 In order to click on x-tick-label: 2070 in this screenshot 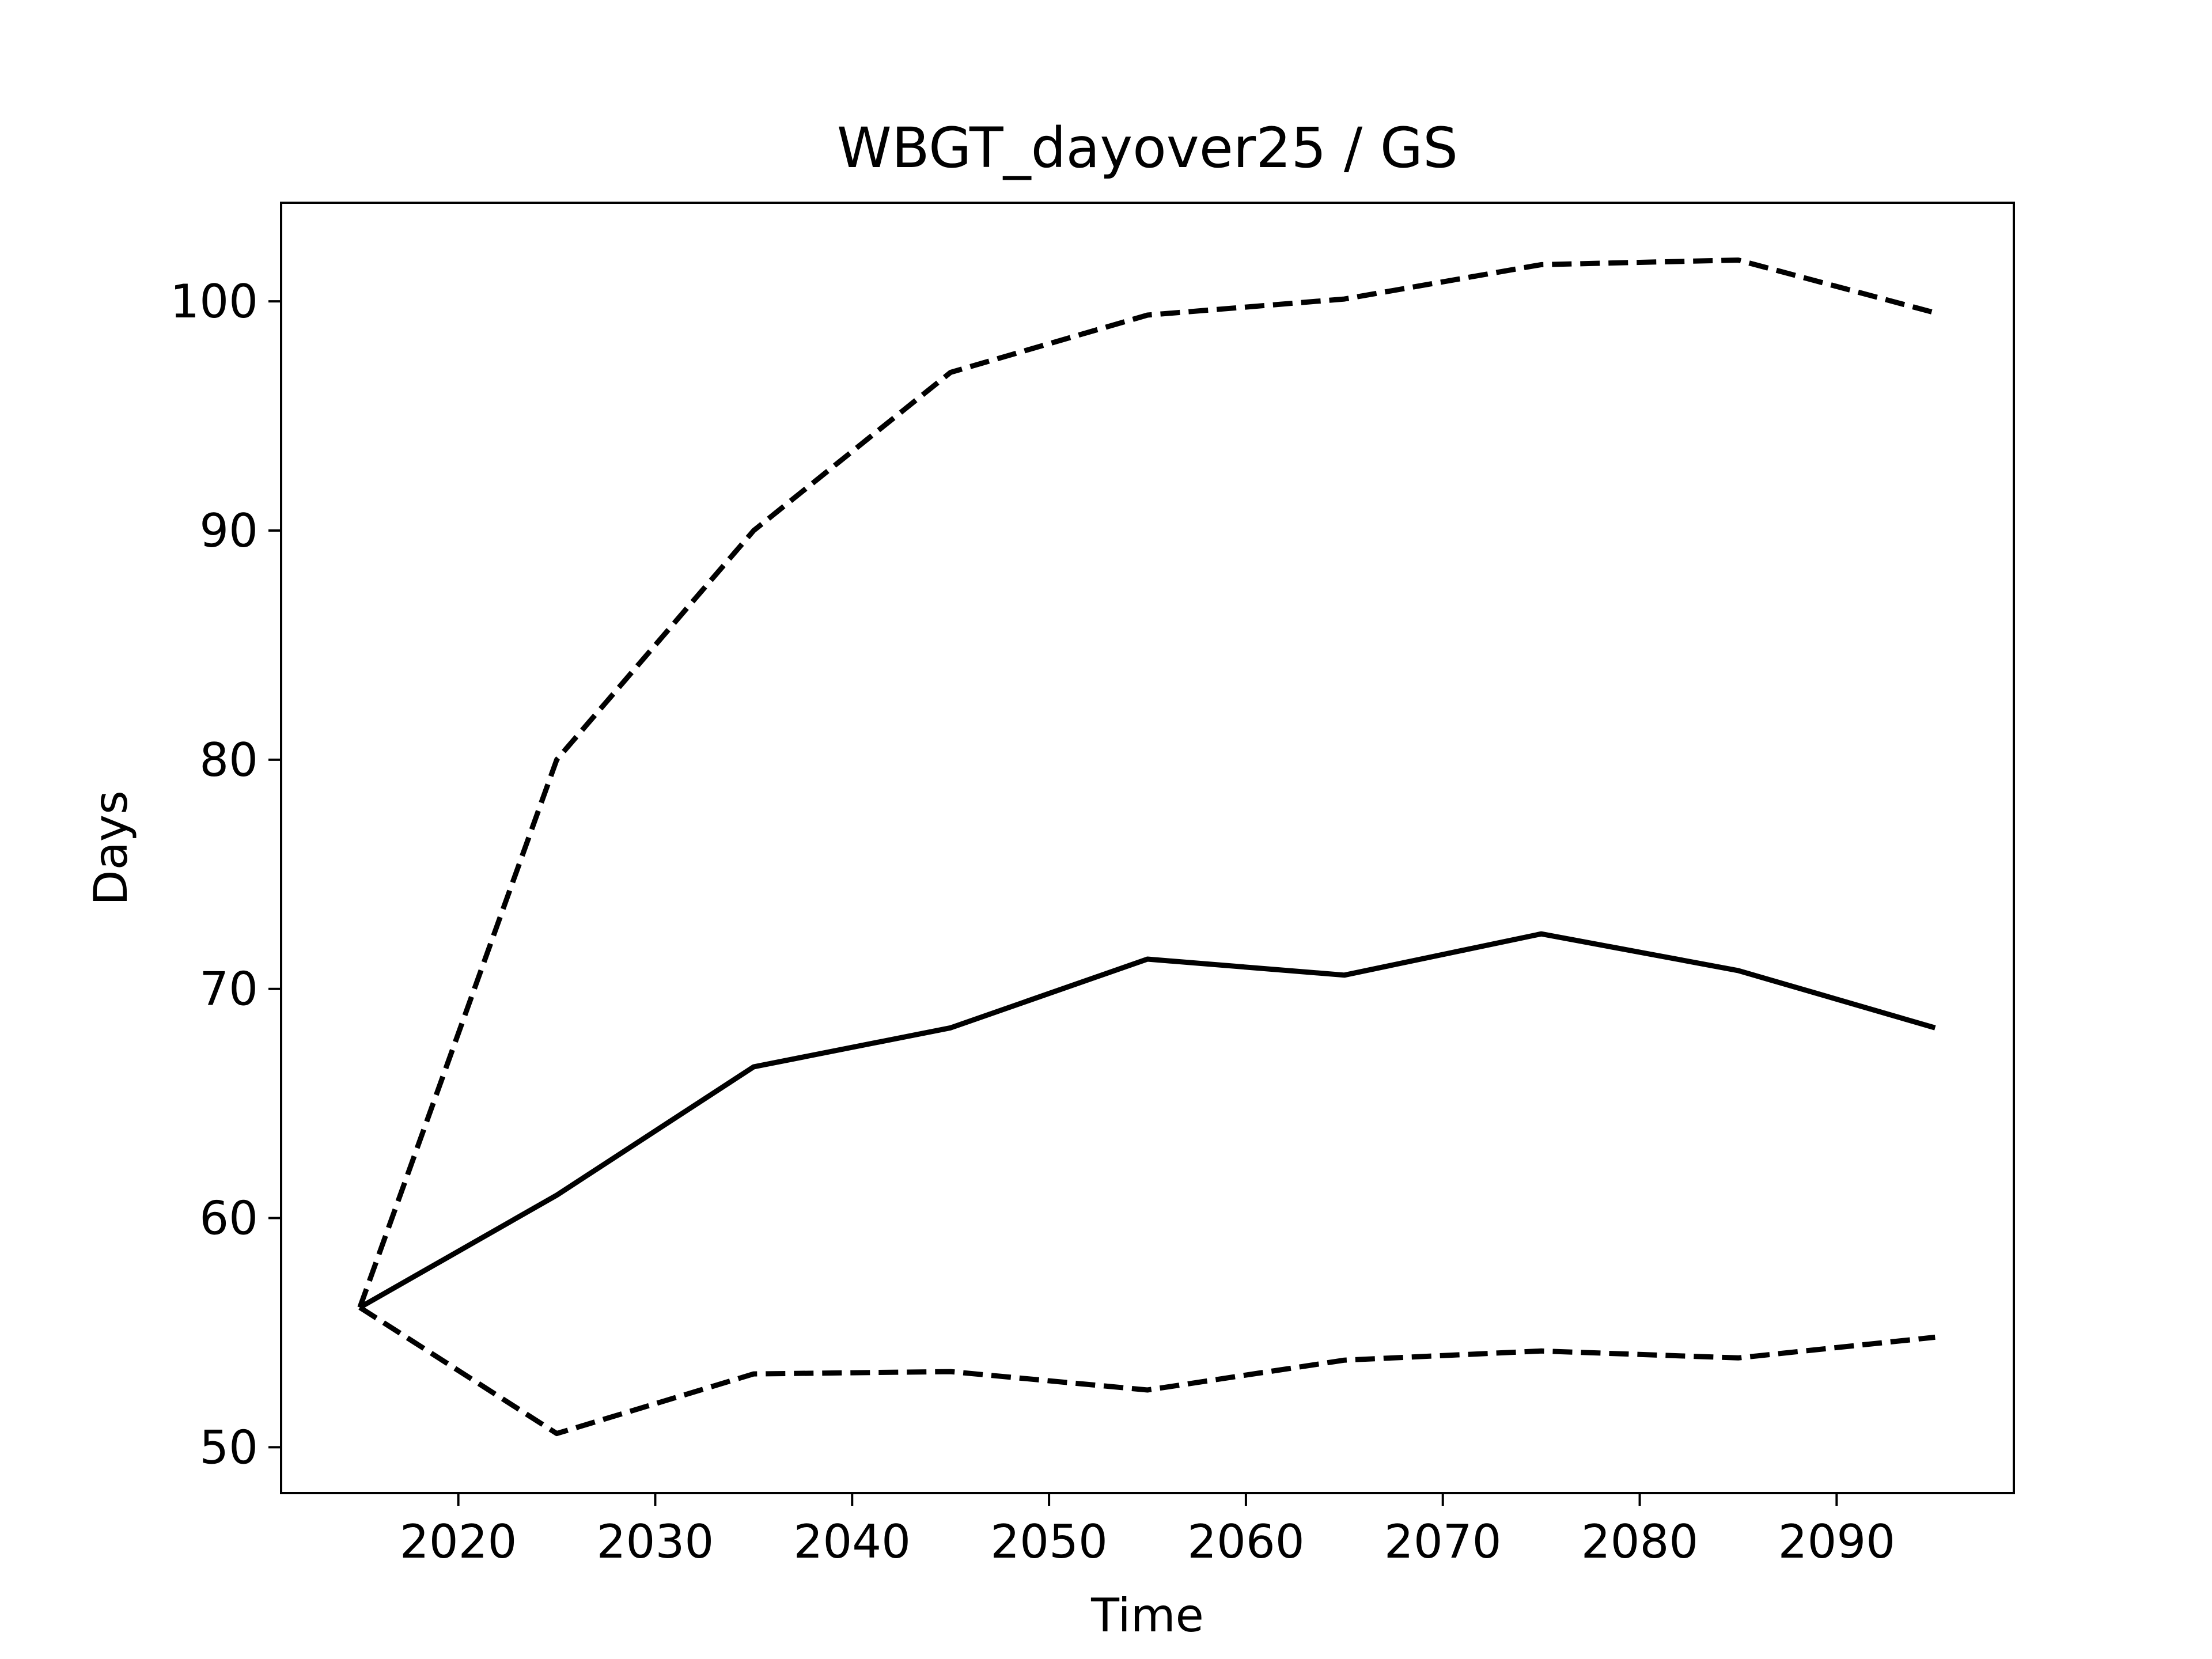, I will do `click(1443, 1542)`.